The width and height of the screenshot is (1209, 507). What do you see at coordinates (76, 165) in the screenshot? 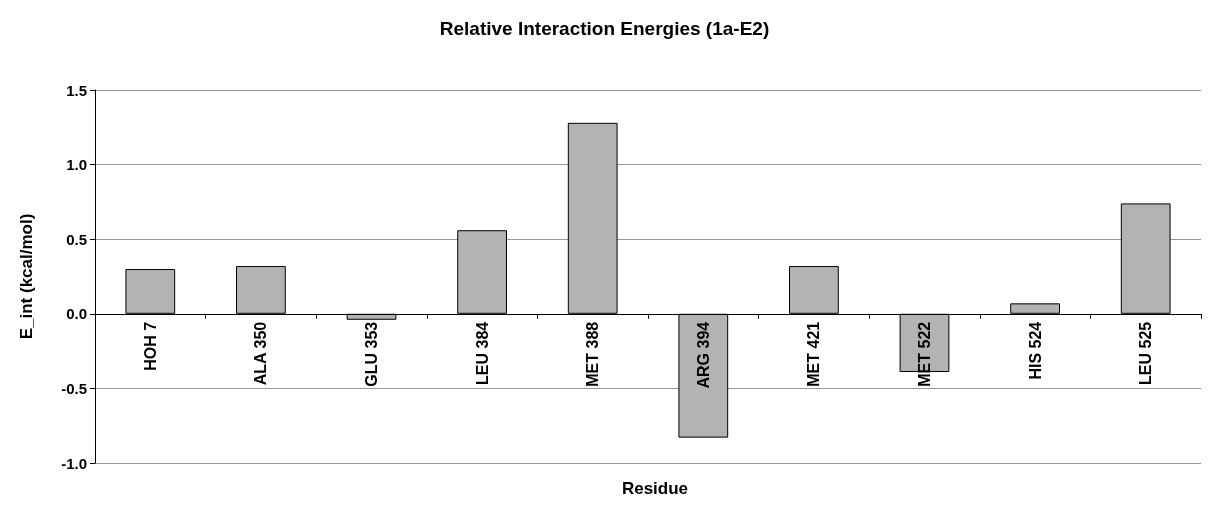
I see `y-tick-label: 1.0` at bounding box center [76, 165].